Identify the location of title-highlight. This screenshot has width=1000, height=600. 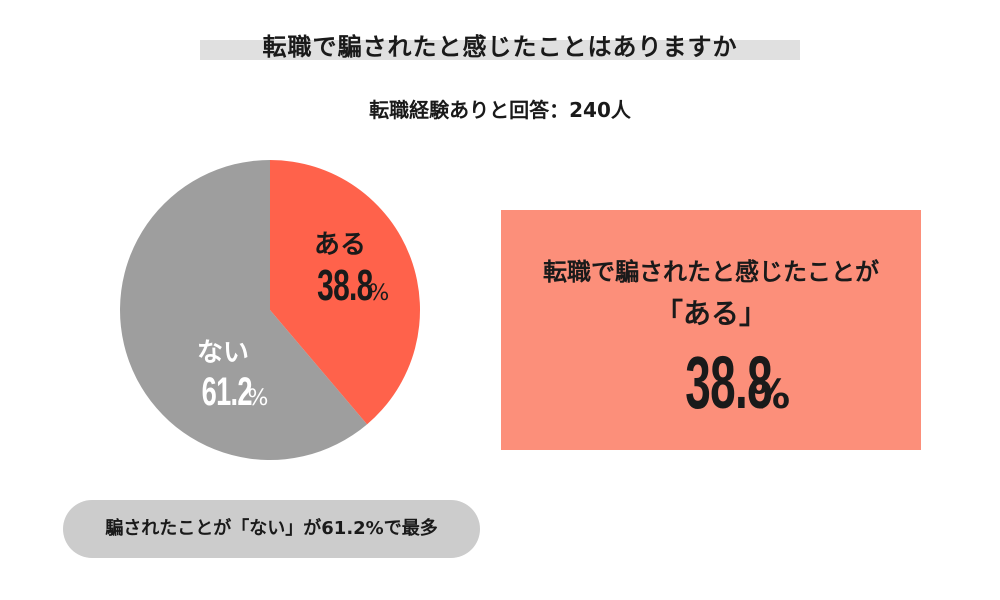
(500, 50).